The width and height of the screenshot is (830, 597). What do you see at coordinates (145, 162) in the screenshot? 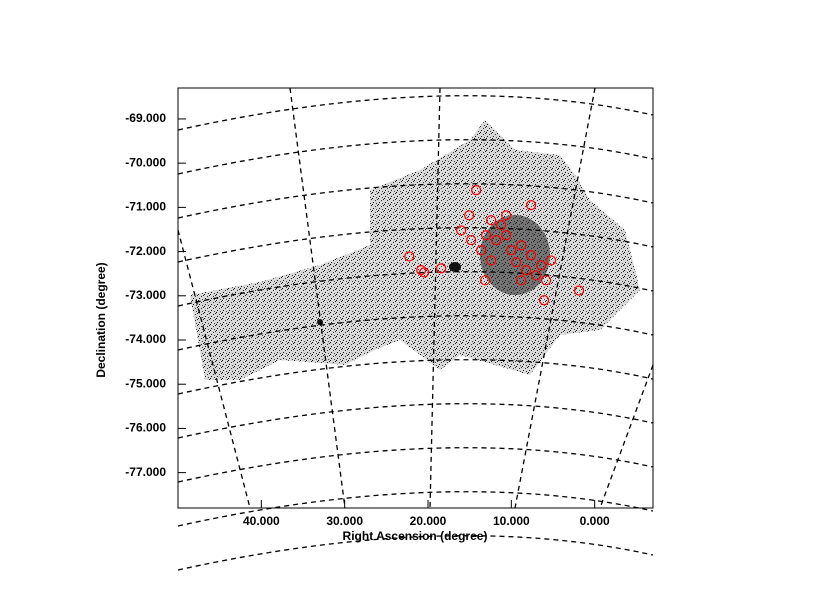
I see `y-tick-label: -70.000` at bounding box center [145, 162].